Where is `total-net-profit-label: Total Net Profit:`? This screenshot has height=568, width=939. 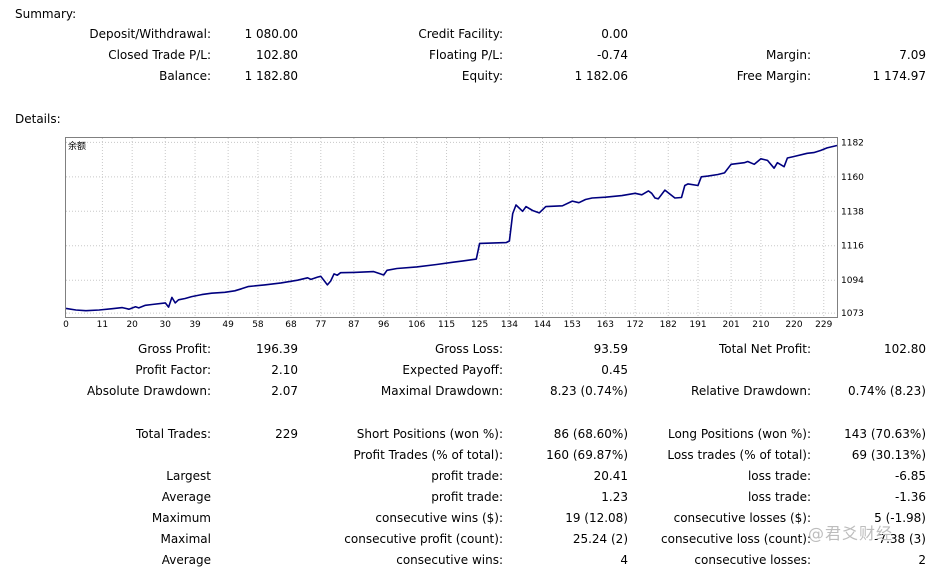
total-net-profit-label: Total Net Profit: is located at coordinates (764, 349).